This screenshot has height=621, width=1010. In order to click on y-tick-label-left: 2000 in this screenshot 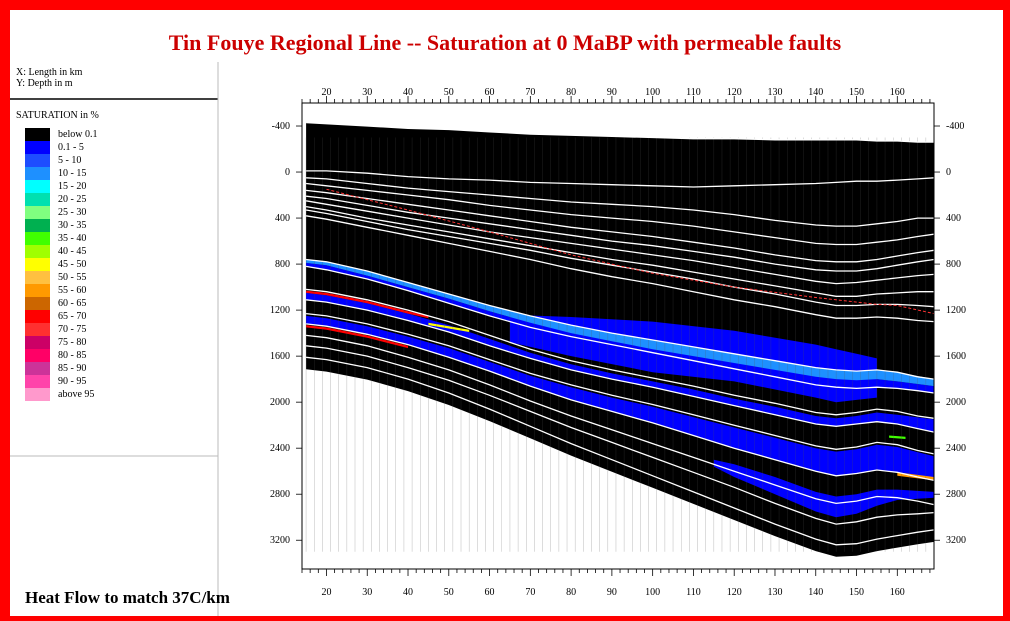, I will do `click(280, 402)`.